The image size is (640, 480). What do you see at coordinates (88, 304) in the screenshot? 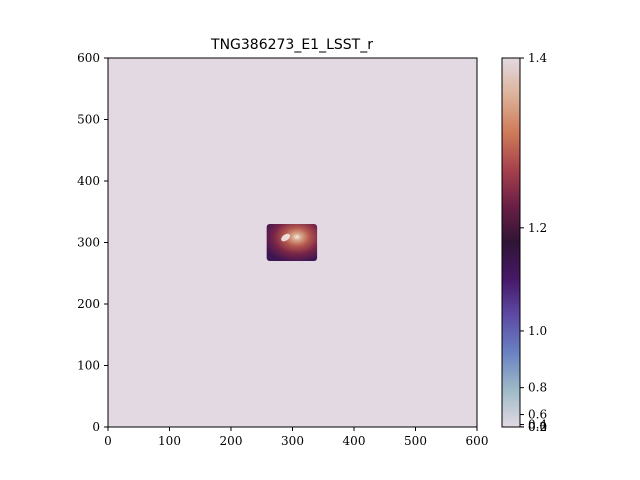
I see `y-tick-label: 200` at bounding box center [88, 304].